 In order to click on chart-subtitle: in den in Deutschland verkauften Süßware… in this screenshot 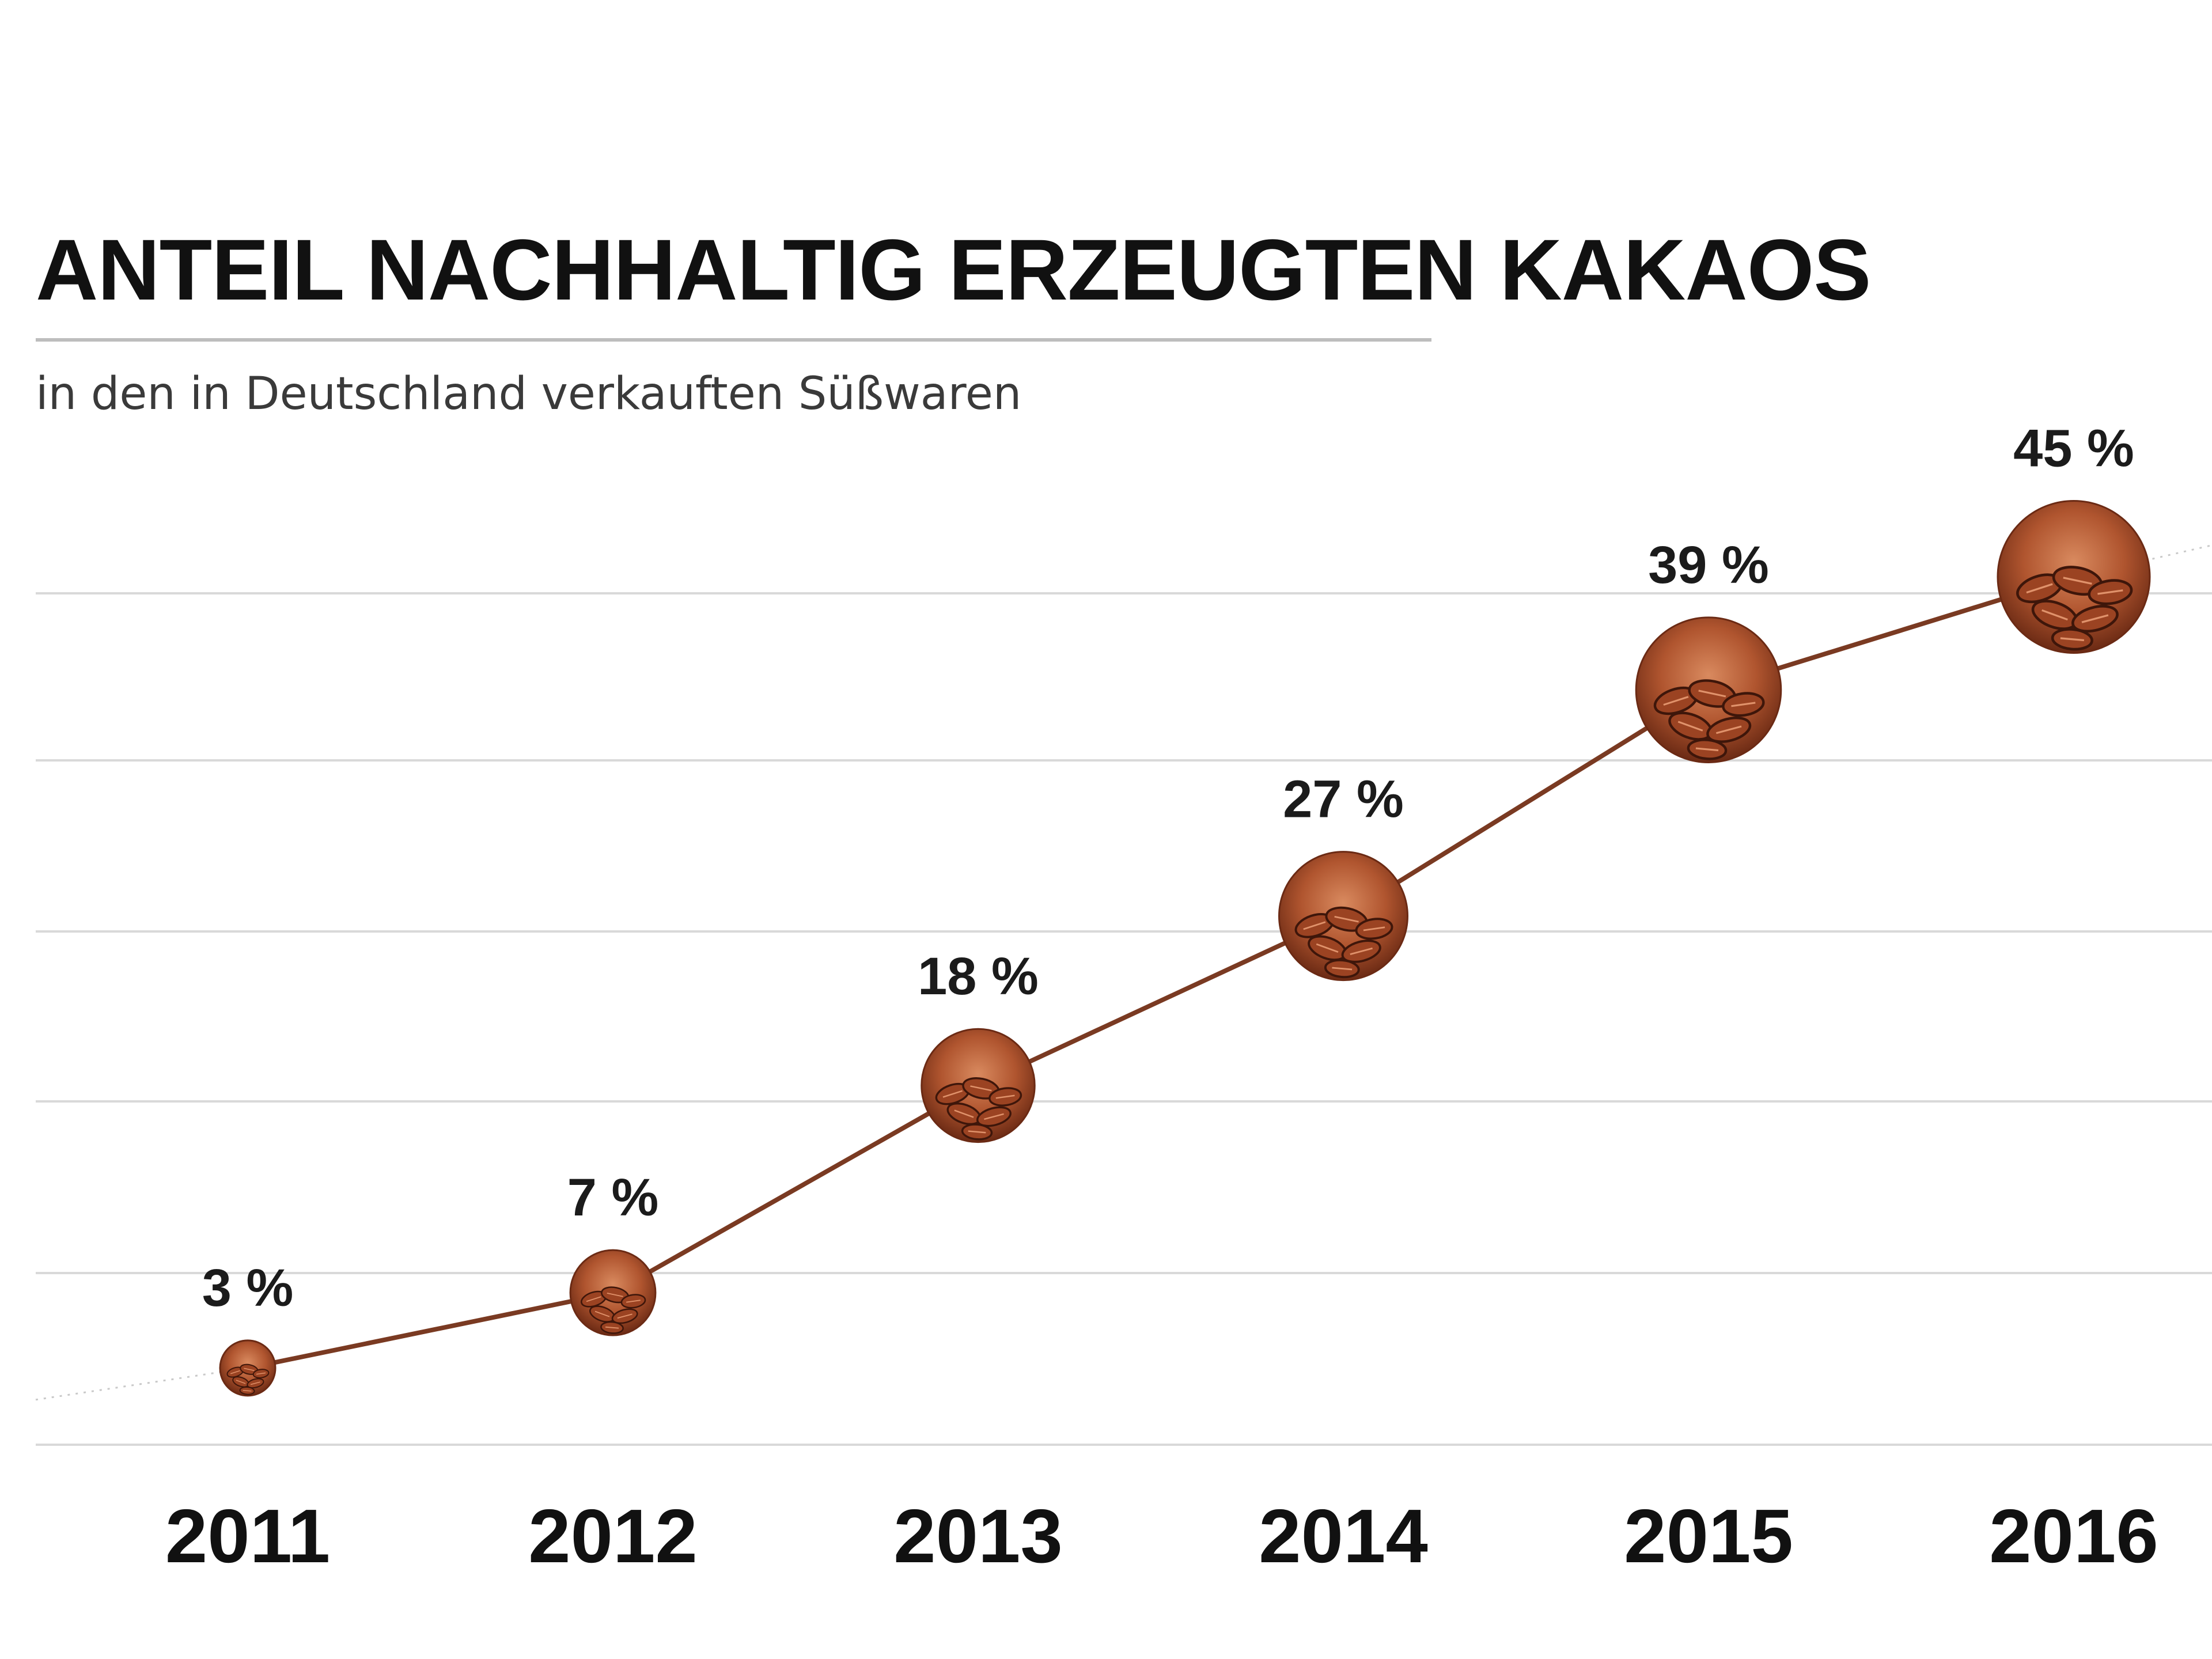, I will do `click(528, 394)`.